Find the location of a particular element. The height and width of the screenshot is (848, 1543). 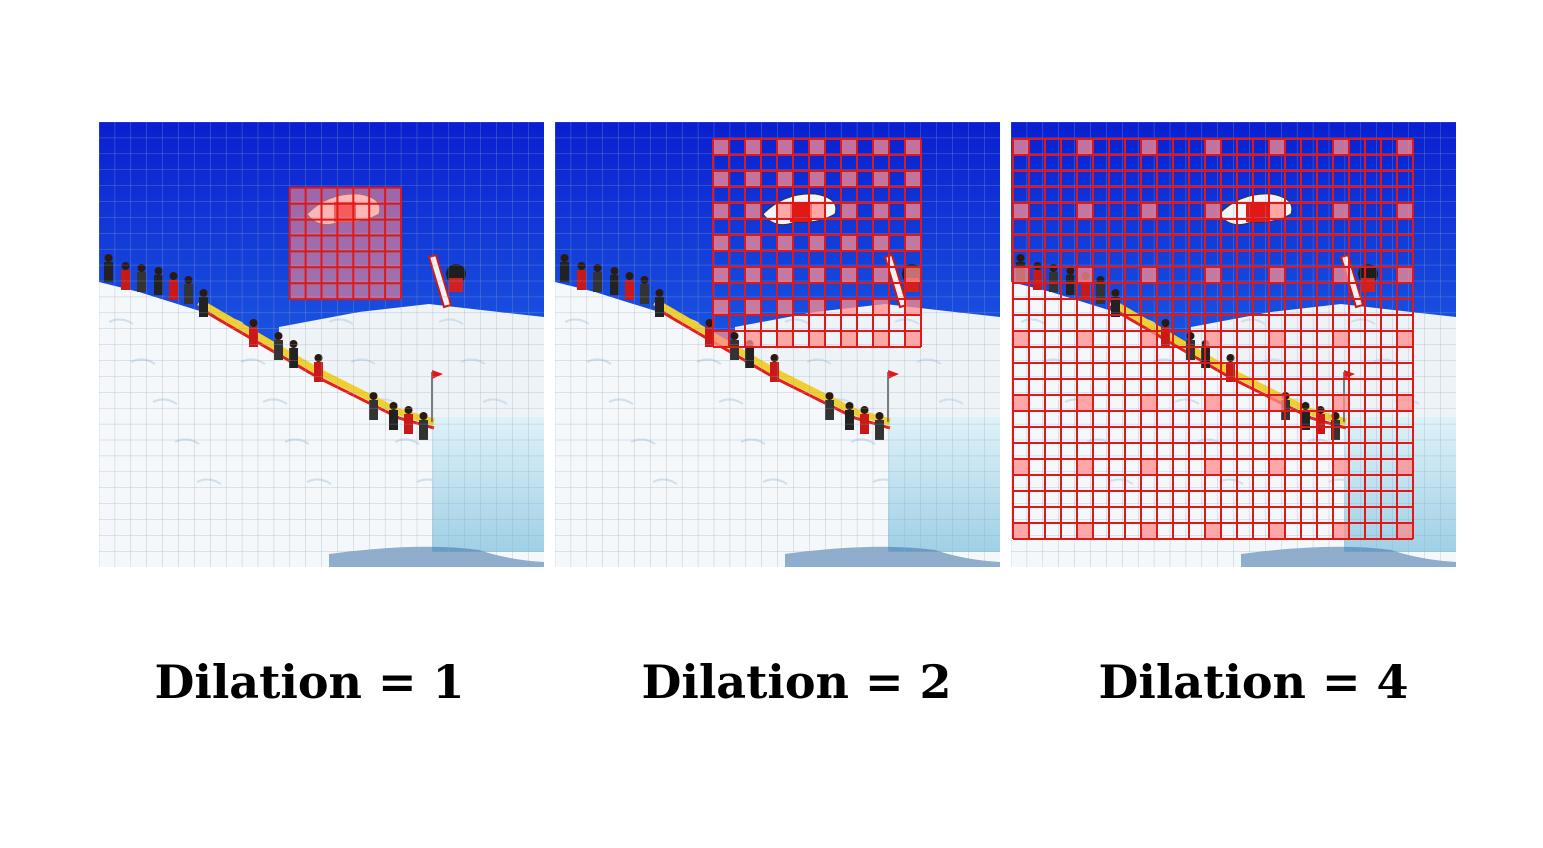

dilation-4-kernel is located at coordinates (1213, 339).